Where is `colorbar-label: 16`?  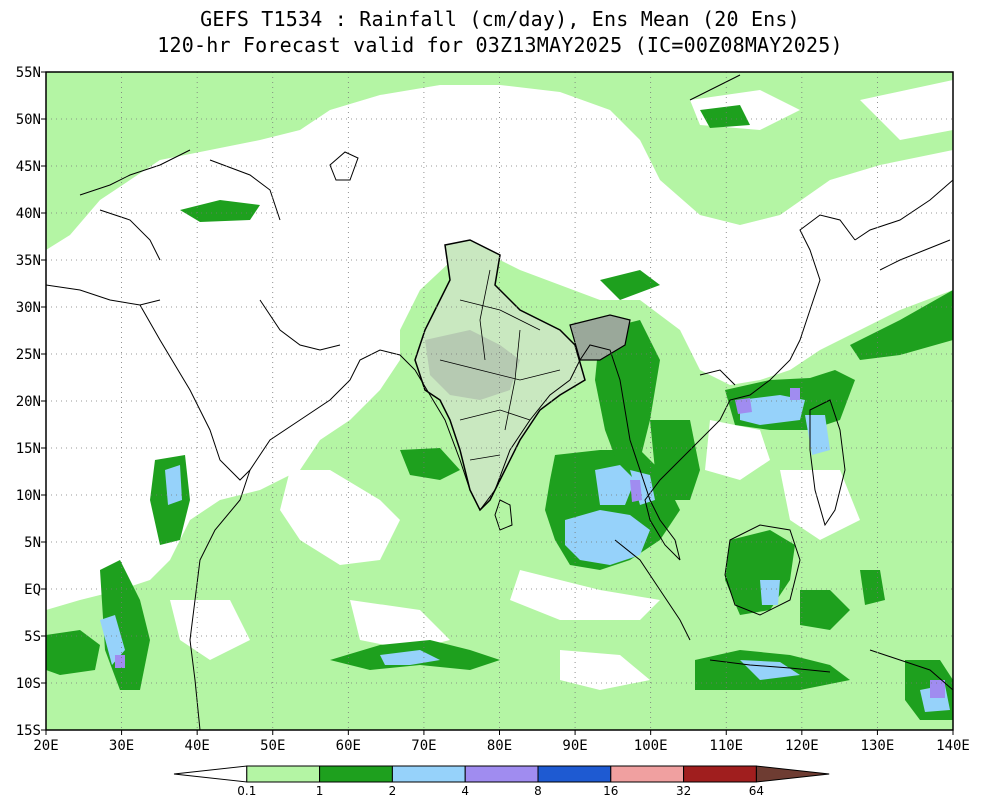
colorbar-label: 16 is located at coordinates (610, 791).